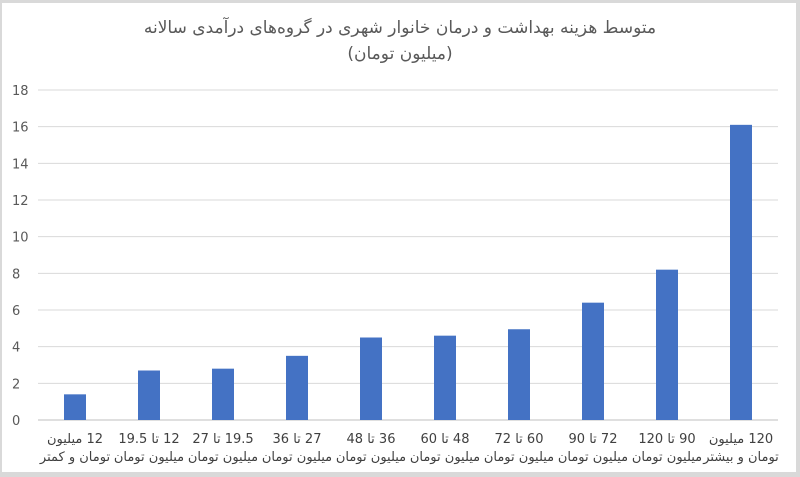  What do you see at coordinates (20, 91) in the screenshot?
I see `y-tick-label: 18` at bounding box center [20, 91].